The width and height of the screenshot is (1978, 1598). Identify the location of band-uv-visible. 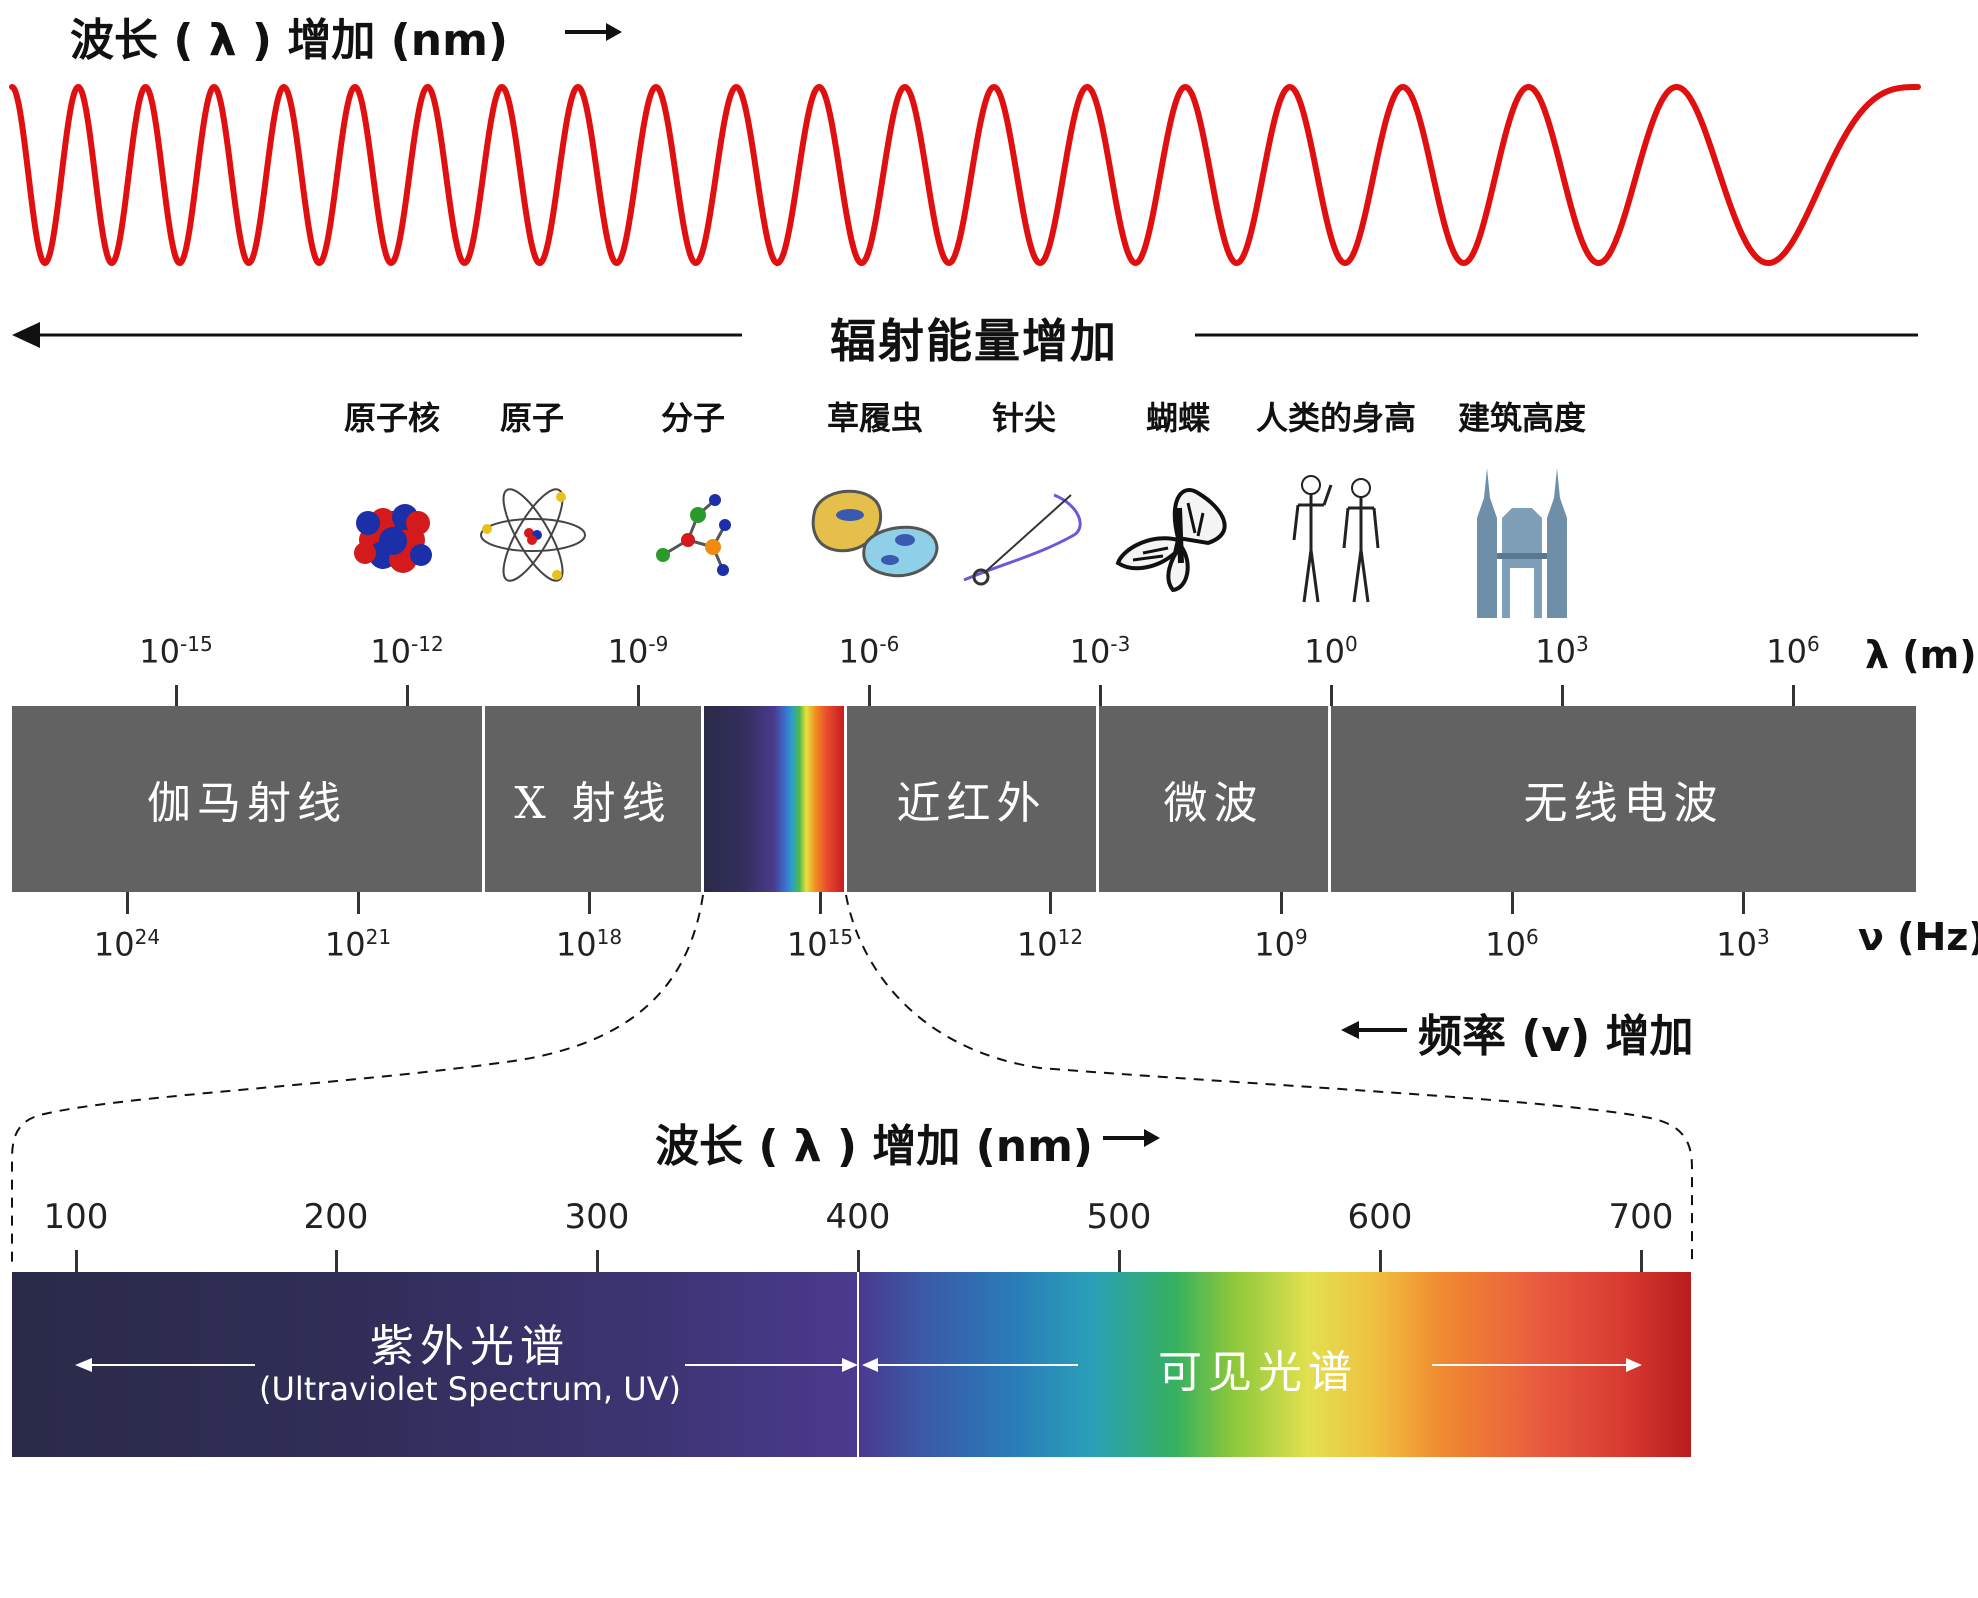
(774, 799).